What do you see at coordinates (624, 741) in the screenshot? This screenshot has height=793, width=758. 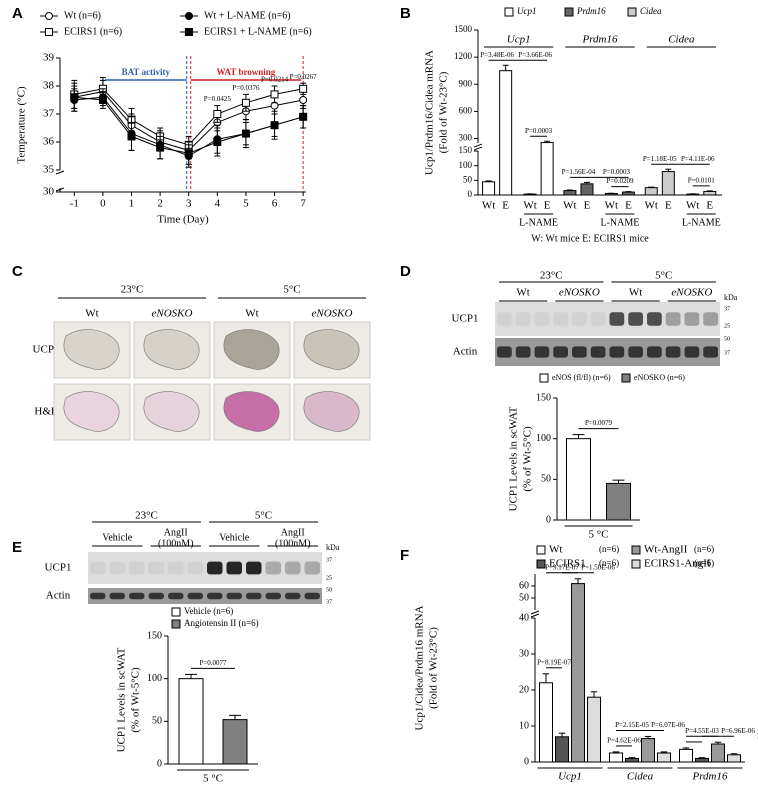 I see `p-value: P=4.62E-06` at bounding box center [624, 741].